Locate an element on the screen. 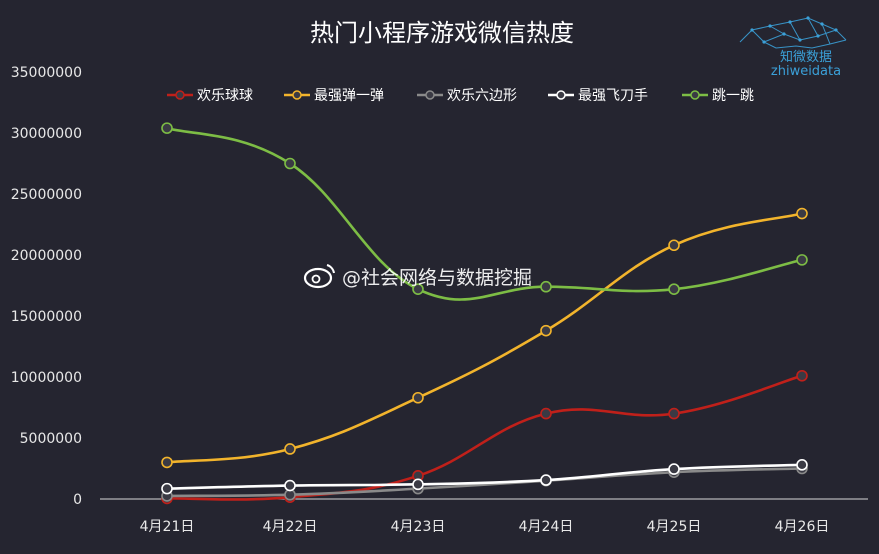 The image size is (879, 554). y-tick-label: 5000000 is located at coordinates (51, 439).